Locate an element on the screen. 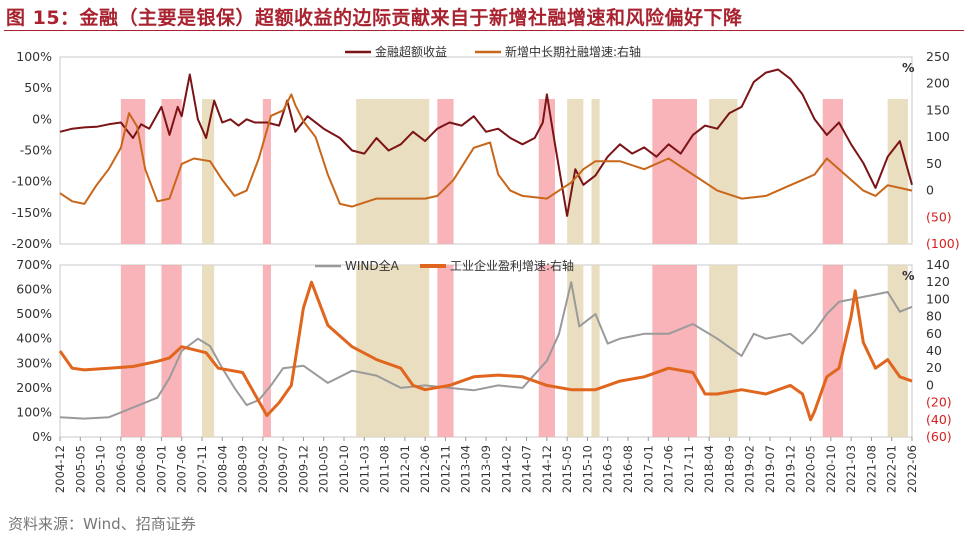 This screenshot has height=540, width=968. x-tick-label-5: 2007-01 is located at coordinates (161, 469).